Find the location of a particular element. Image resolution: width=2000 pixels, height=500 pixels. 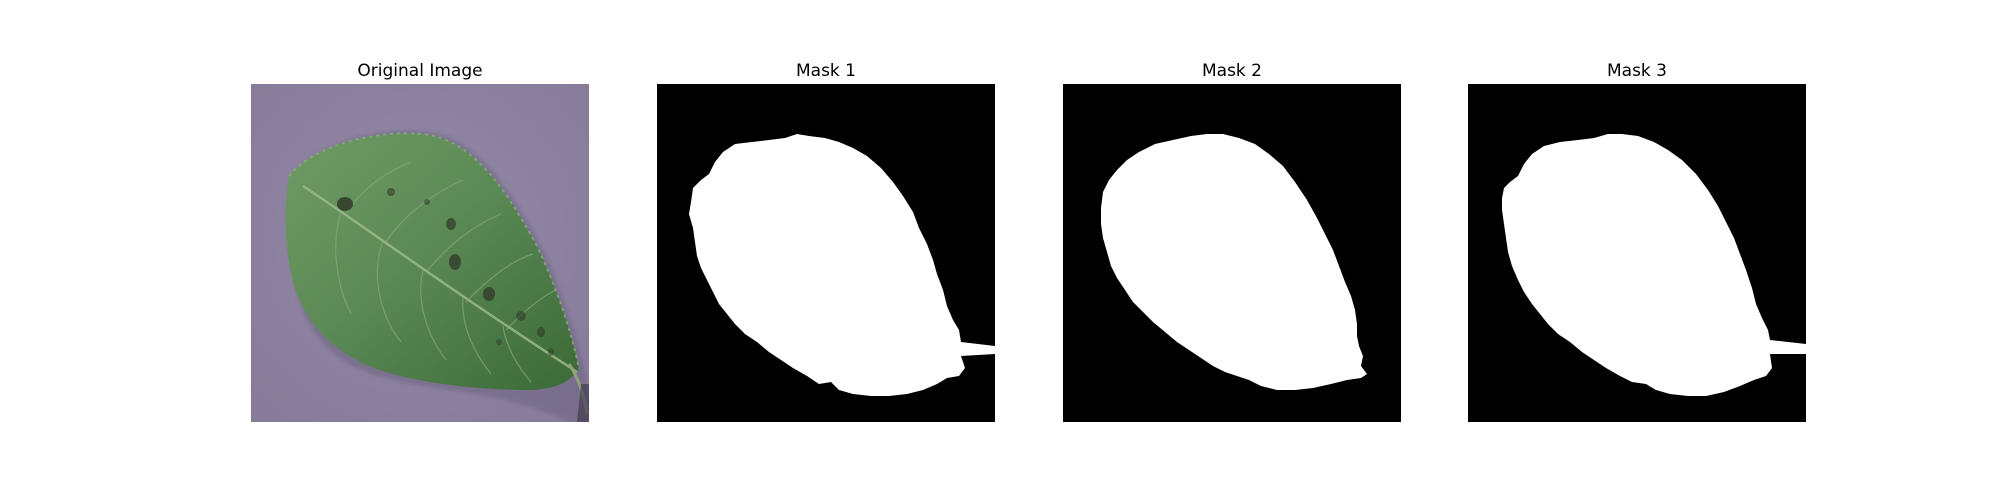

mask-2-panel: Mask 2 is located at coordinates (1232, 240).